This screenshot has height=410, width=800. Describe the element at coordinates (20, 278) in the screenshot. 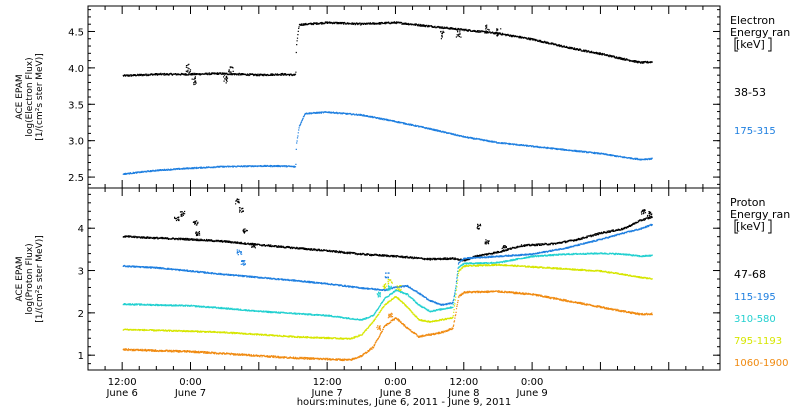

I see `proton-ylabel-line: ACE EPAM` at that location.